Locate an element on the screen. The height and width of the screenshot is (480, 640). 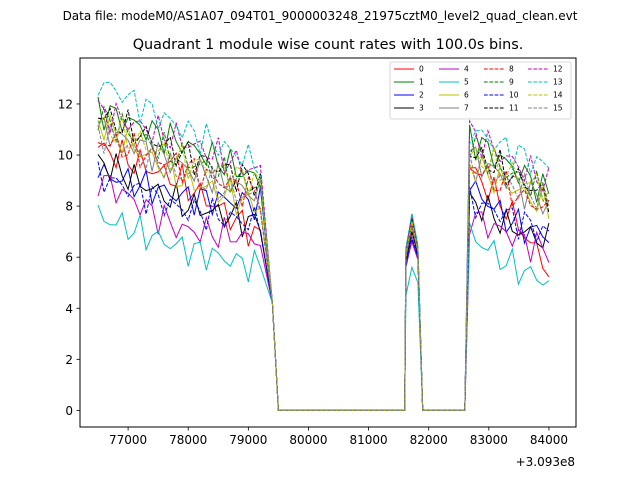
legend-label-0: 0 is located at coordinates (421, 69).